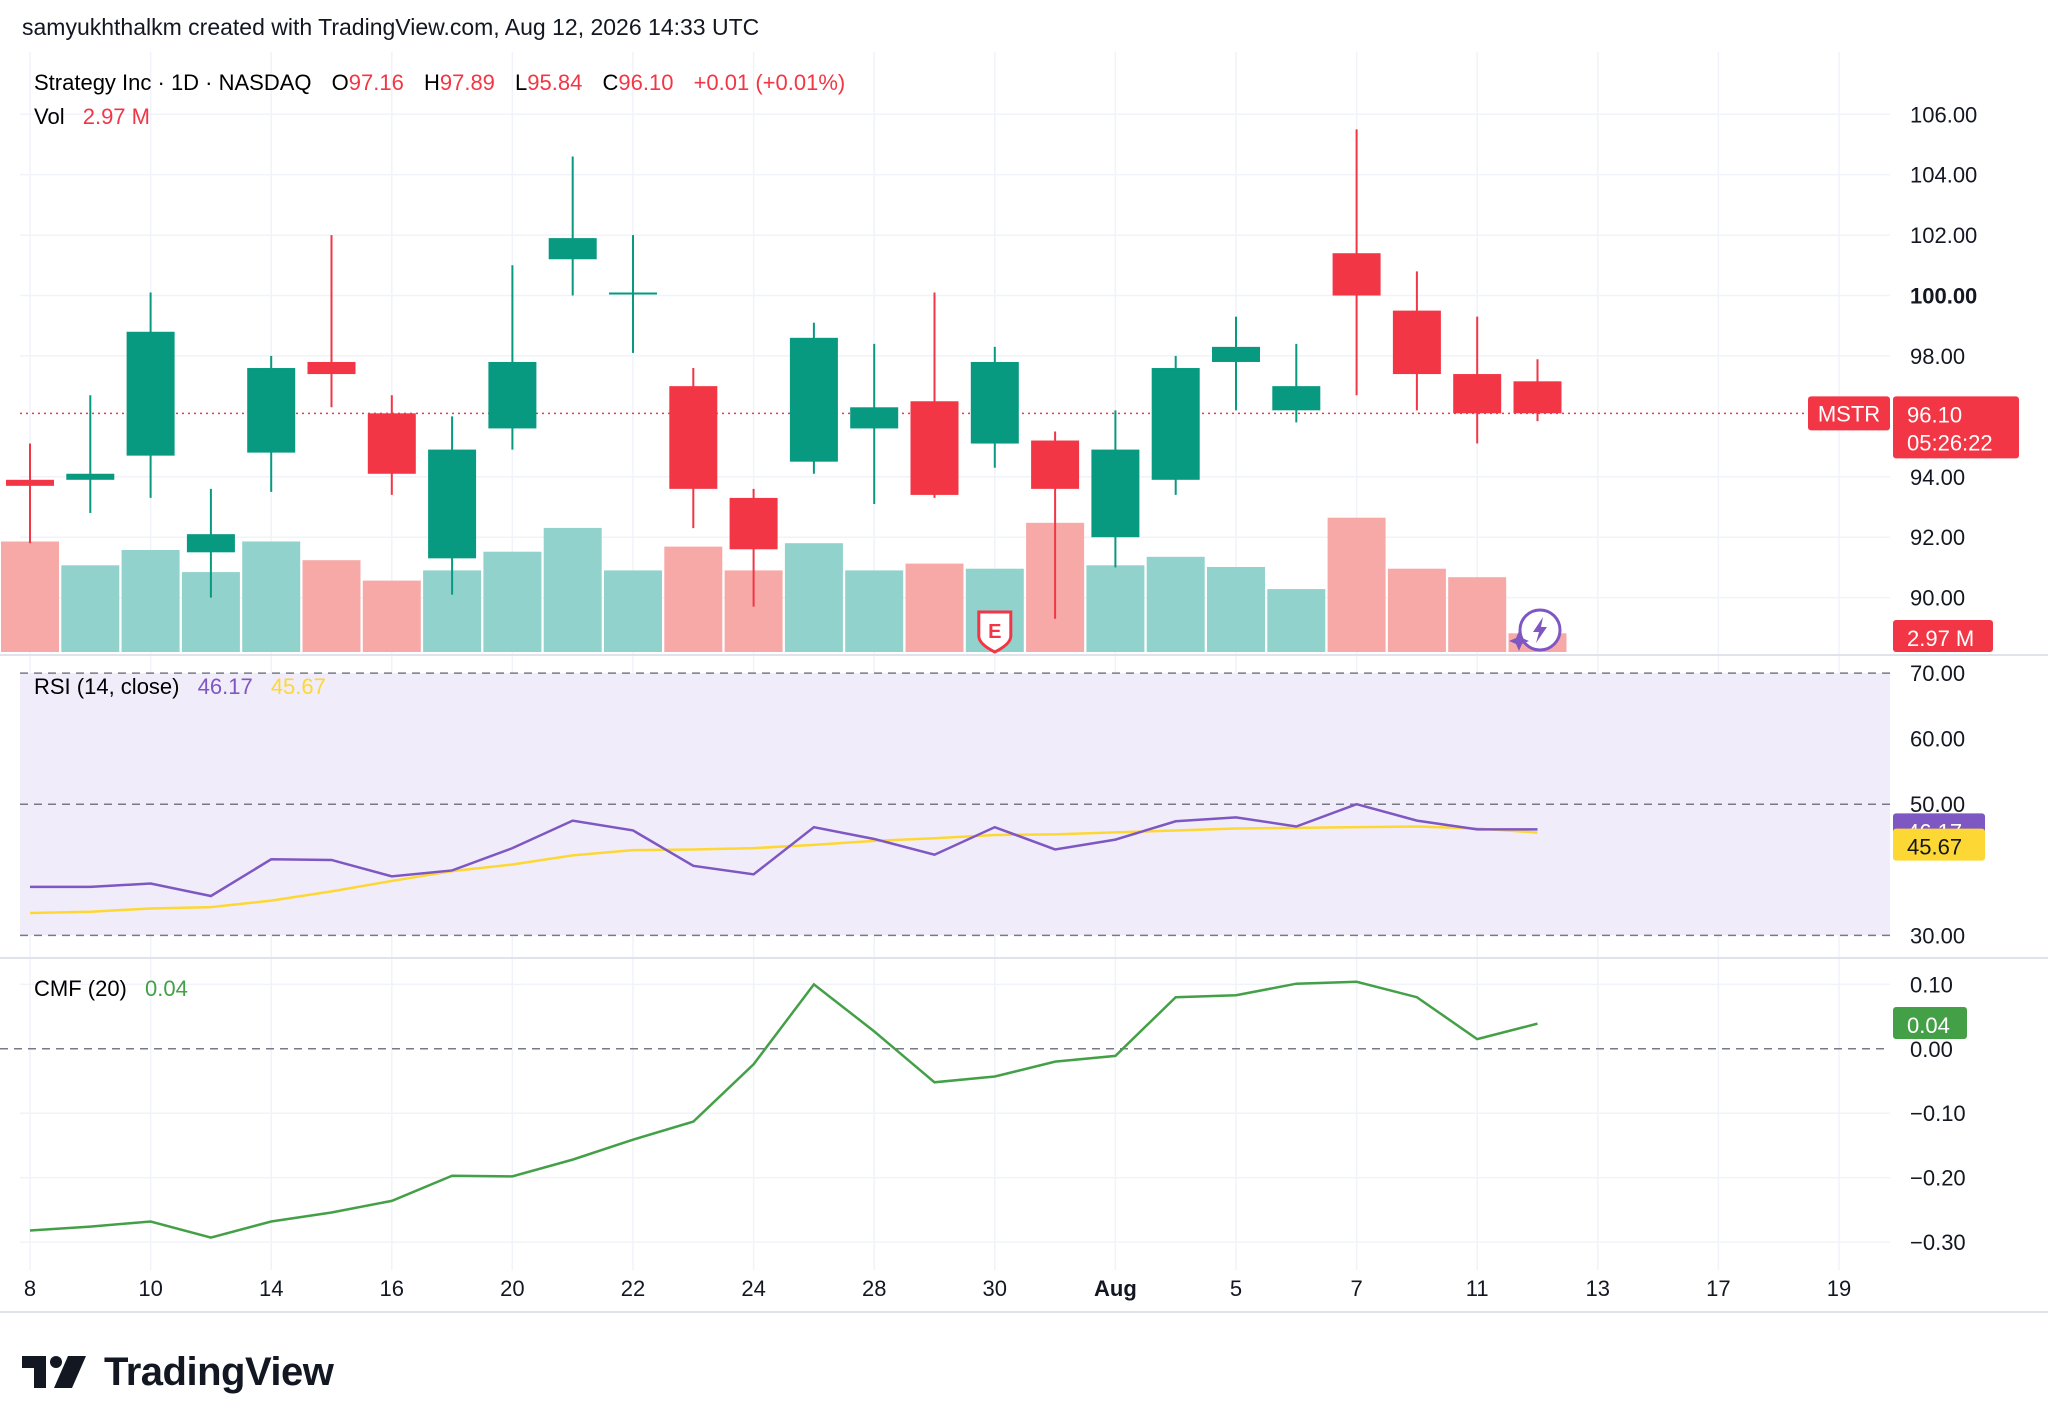  I want to click on rsi-ma-badge-bg, so click(1939, 844).